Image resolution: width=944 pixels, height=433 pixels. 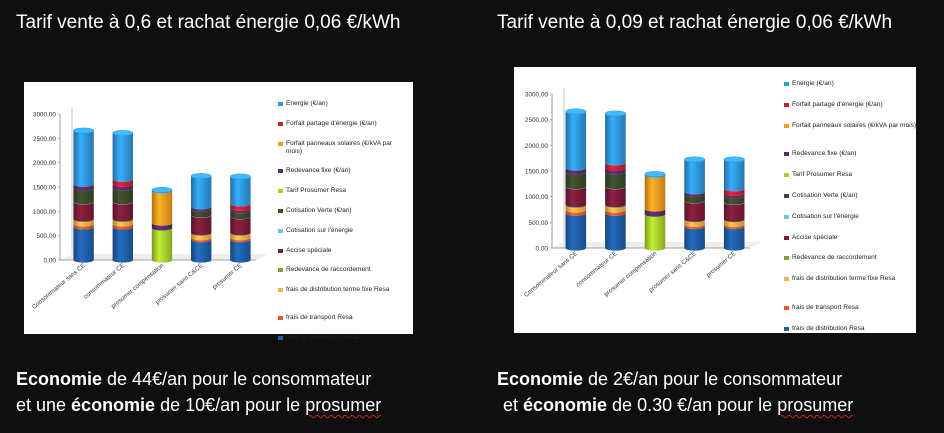 I want to click on economy-text: de 44€/an pour le consommateur, so click(x=237, y=379).